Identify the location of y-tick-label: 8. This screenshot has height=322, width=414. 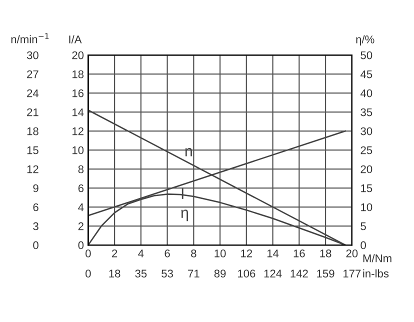
(81, 169).